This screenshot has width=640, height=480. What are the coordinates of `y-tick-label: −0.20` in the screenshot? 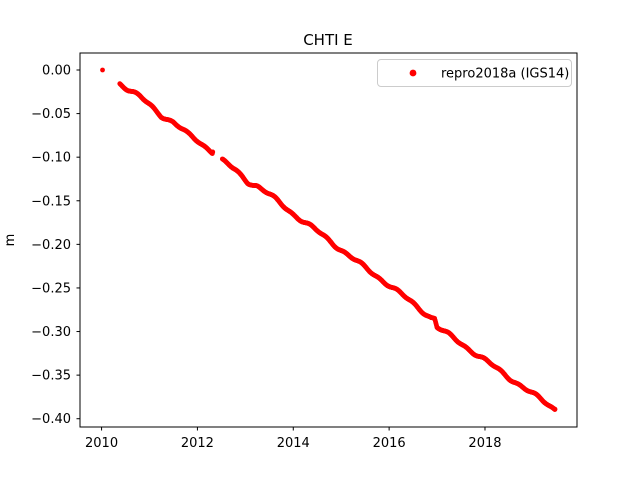 It's located at (51, 245).